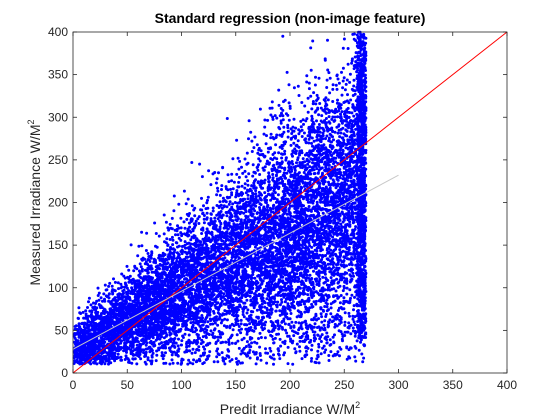  I want to click on x-tick-label: 150, so click(236, 385).